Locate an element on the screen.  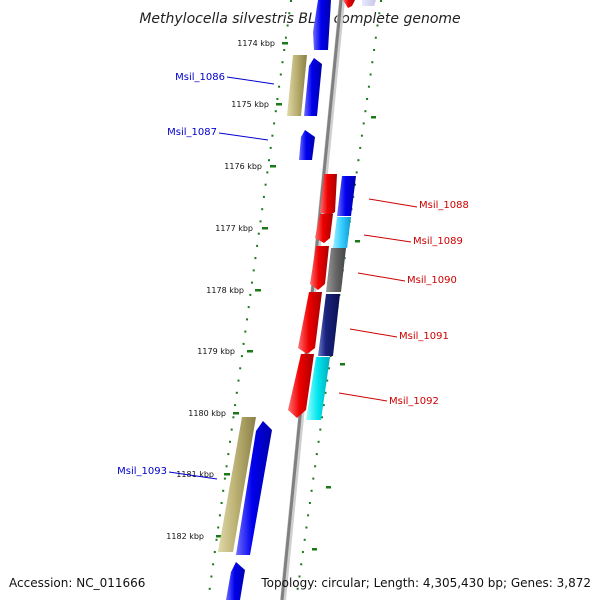
ruler-label: 1179 kbp is located at coordinates (216, 351).